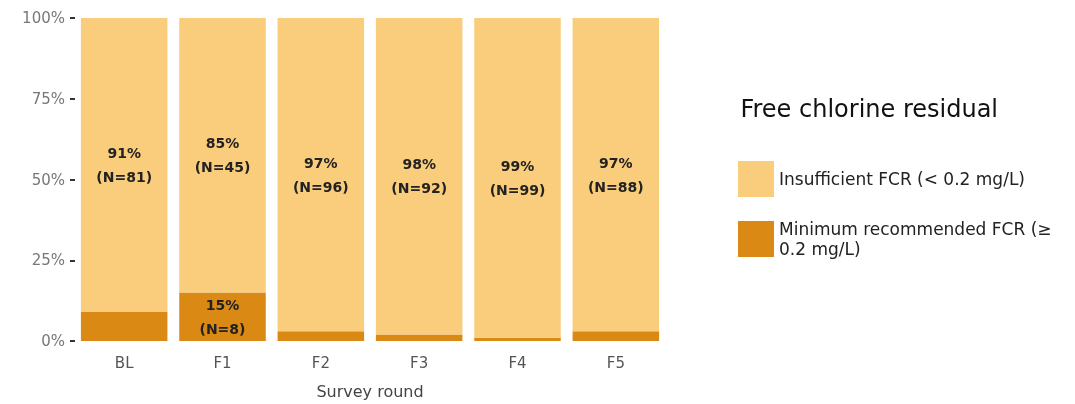 The height and width of the screenshot is (404, 1075). Describe the element at coordinates (48, 260) in the screenshot. I see `y-tick-label: 25%` at that location.